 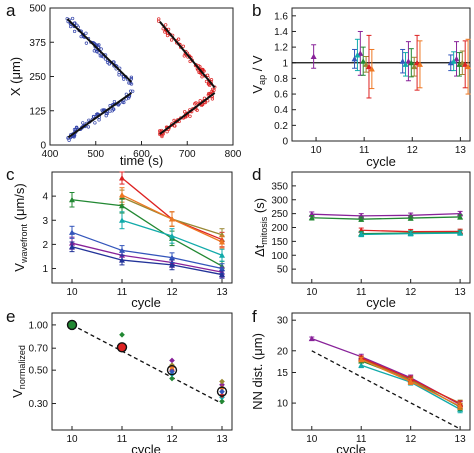 I want to click on x-tick-label: 700, so click(x=187, y=154).